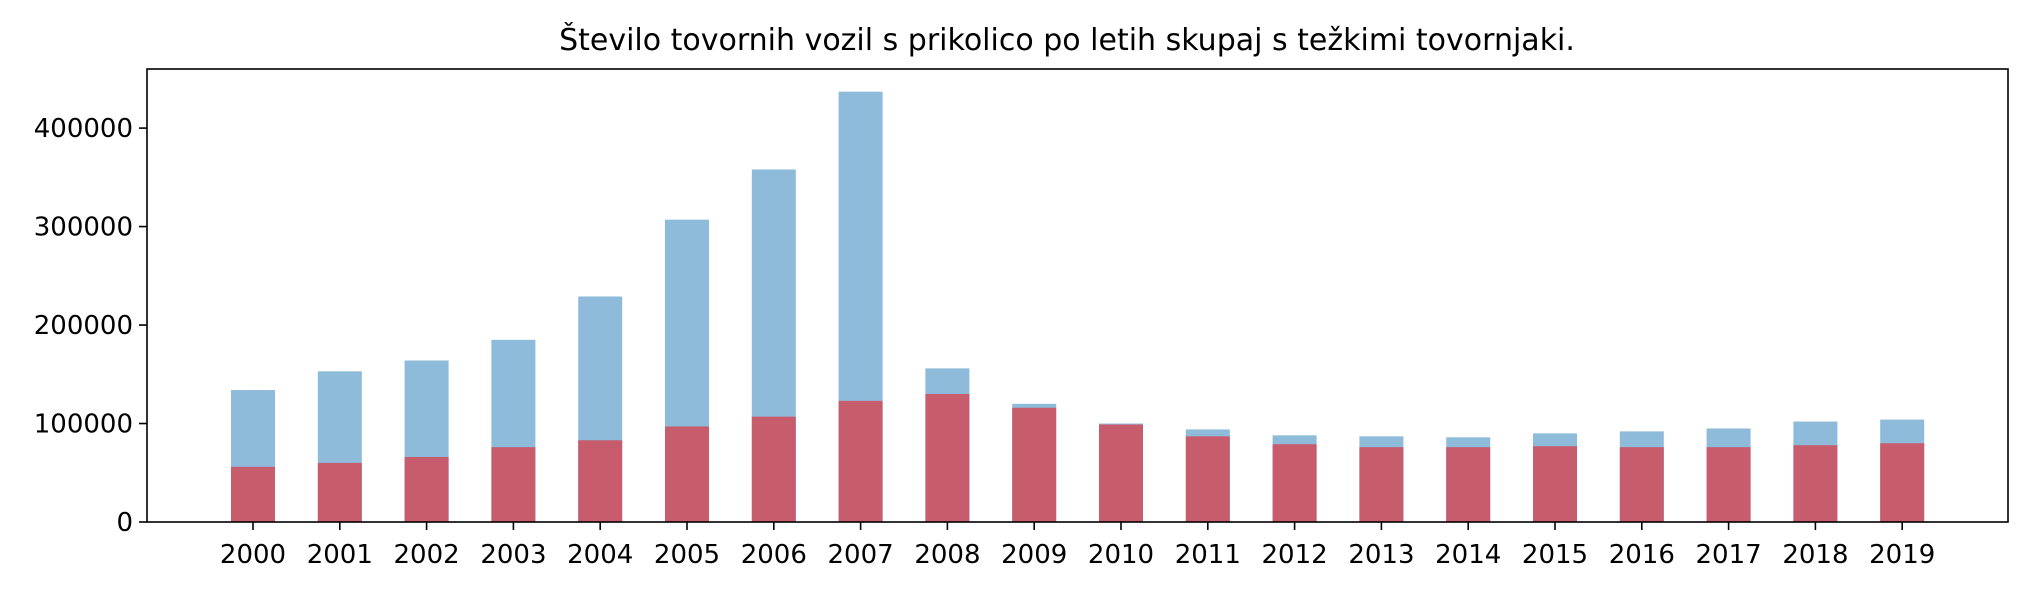 This screenshot has width=2025, height=589. What do you see at coordinates (253, 555) in the screenshot?
I see `x-tick-label: 2000` at bounding box center [253, 555].